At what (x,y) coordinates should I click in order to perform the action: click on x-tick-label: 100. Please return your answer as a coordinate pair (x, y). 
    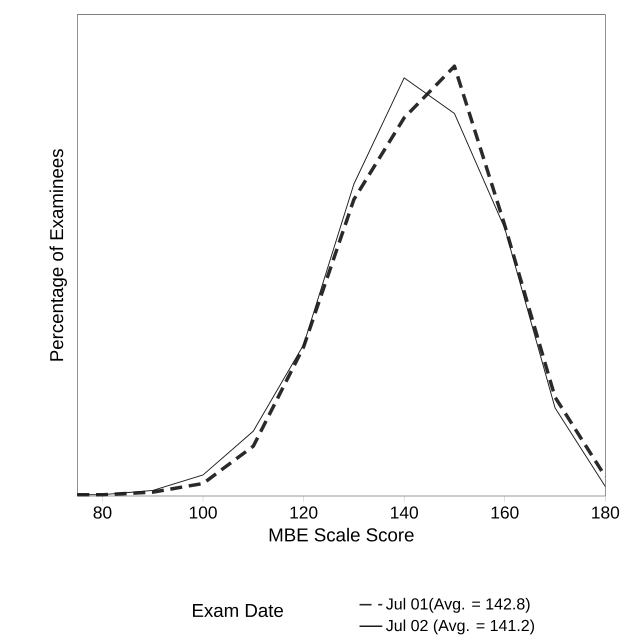
    Looking at the image, I should click on (203, 512).